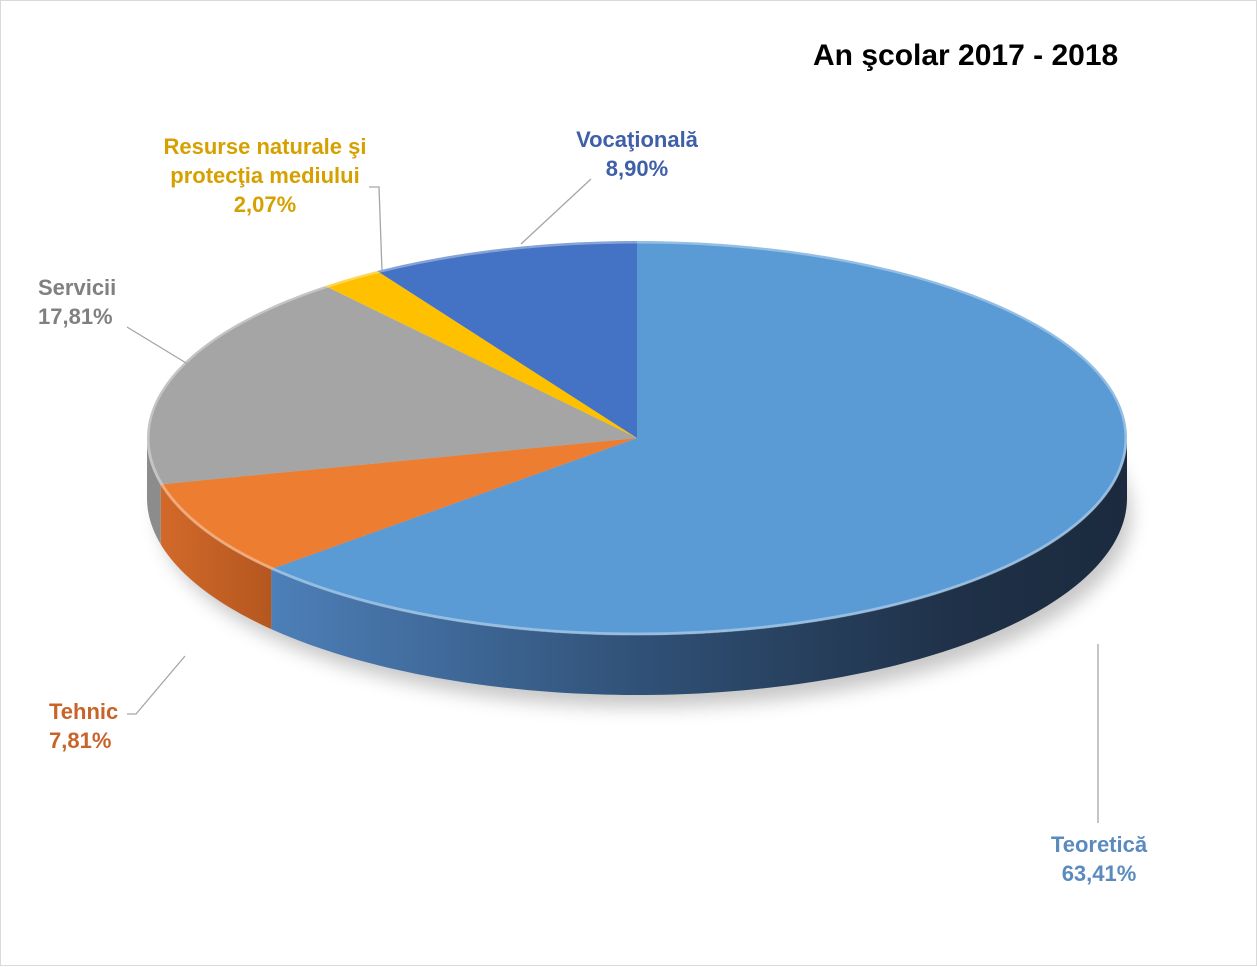 This screenshot has width=1257, height=967. Describe the element at coordinates (637, 168) in the screenshot. I see `data-label-vocationala-value: 8,90%` at that location.